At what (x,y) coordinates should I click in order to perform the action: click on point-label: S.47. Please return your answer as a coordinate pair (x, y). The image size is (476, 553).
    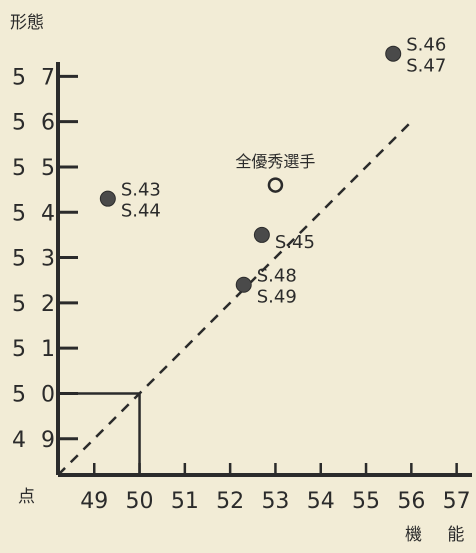
    Looking at the image, I should click on (426, 66).